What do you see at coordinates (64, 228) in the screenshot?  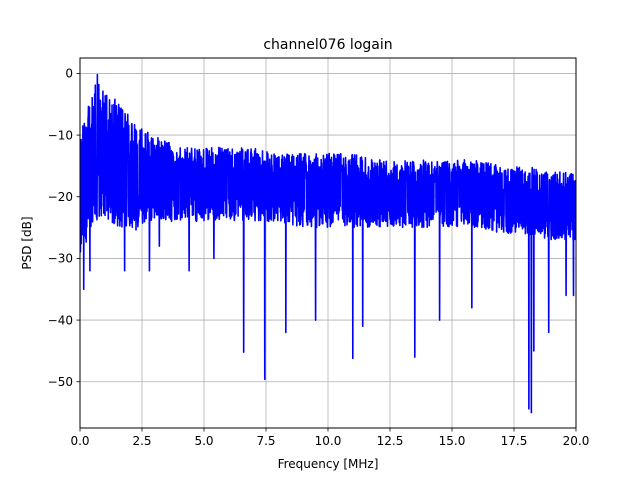 I see `y-axis-ticks: 0 −10 −20 −30 −40 −50` at bounding box center [64, 228].